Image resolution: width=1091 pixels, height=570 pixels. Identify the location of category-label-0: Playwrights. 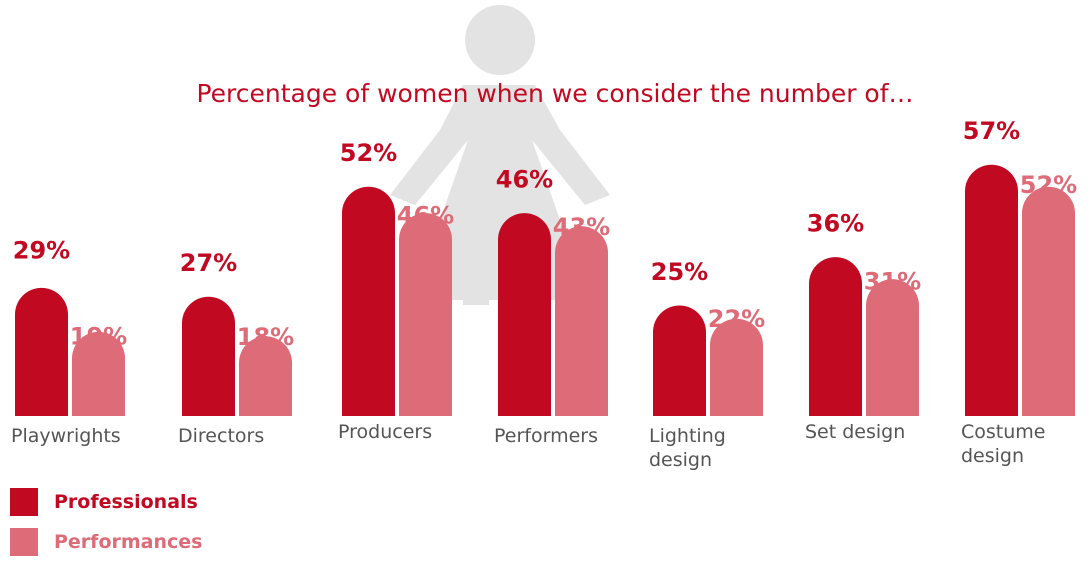
(66, 436).